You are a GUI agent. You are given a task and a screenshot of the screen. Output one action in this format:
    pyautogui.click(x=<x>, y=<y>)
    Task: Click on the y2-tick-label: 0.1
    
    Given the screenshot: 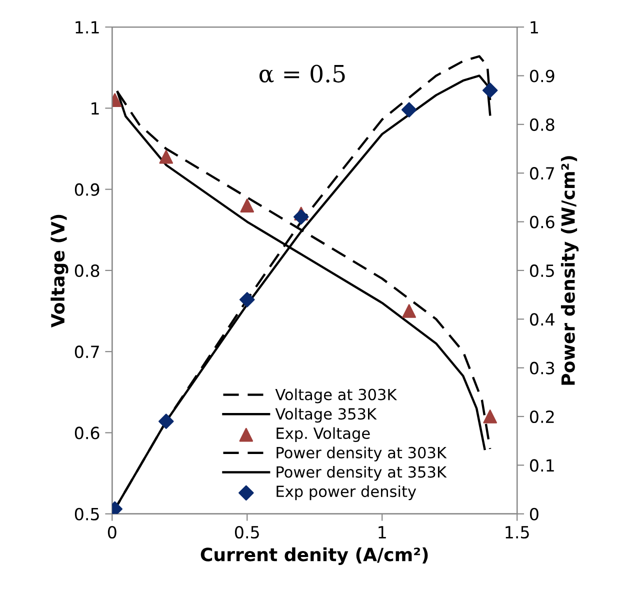 What is the action you would take?
    pyautogui.click(x=542, y=465)
    